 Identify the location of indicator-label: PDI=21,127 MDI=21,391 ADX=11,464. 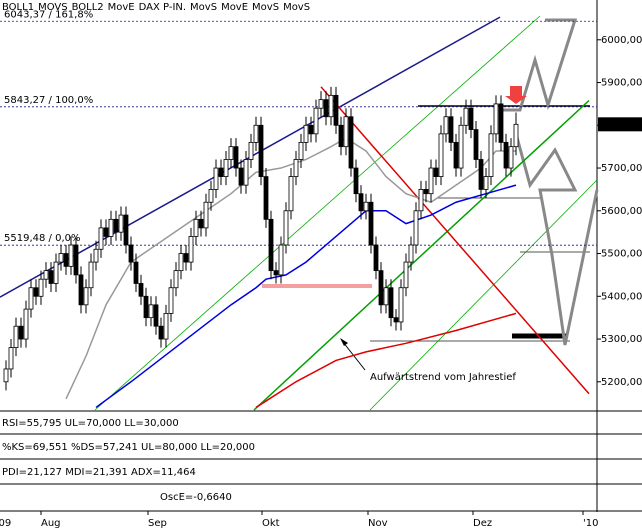
(99, 472).